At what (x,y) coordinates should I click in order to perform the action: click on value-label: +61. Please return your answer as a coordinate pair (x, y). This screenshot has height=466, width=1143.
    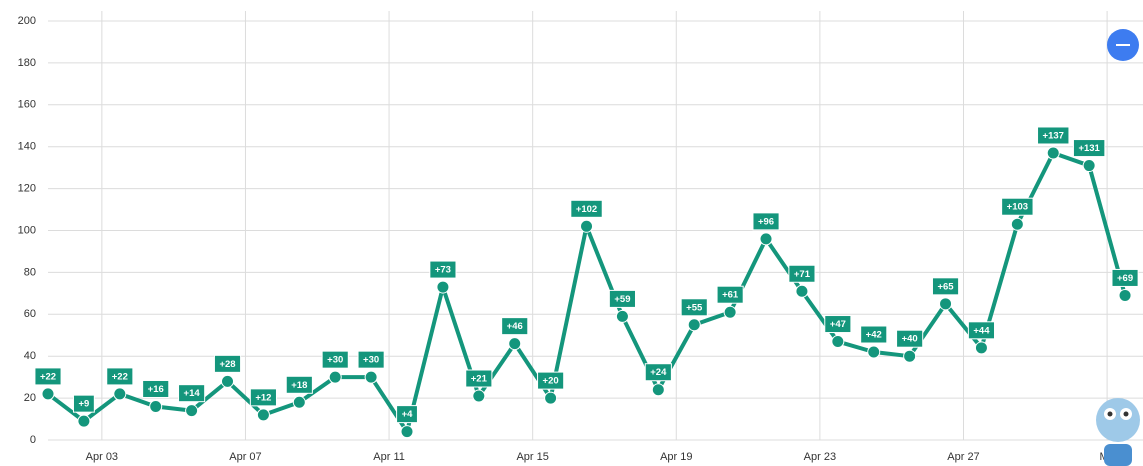
    Looking at the image, I should click on (730, 295).